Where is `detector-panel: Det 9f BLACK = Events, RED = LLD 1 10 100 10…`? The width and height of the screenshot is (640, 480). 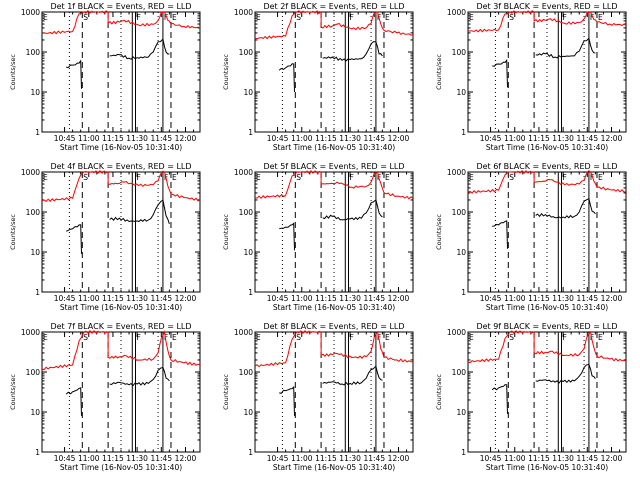 detector-panel: Det 9f BLACK = Events, RED = LLD 1 10 100 10… is located at coordinates (531, 397).